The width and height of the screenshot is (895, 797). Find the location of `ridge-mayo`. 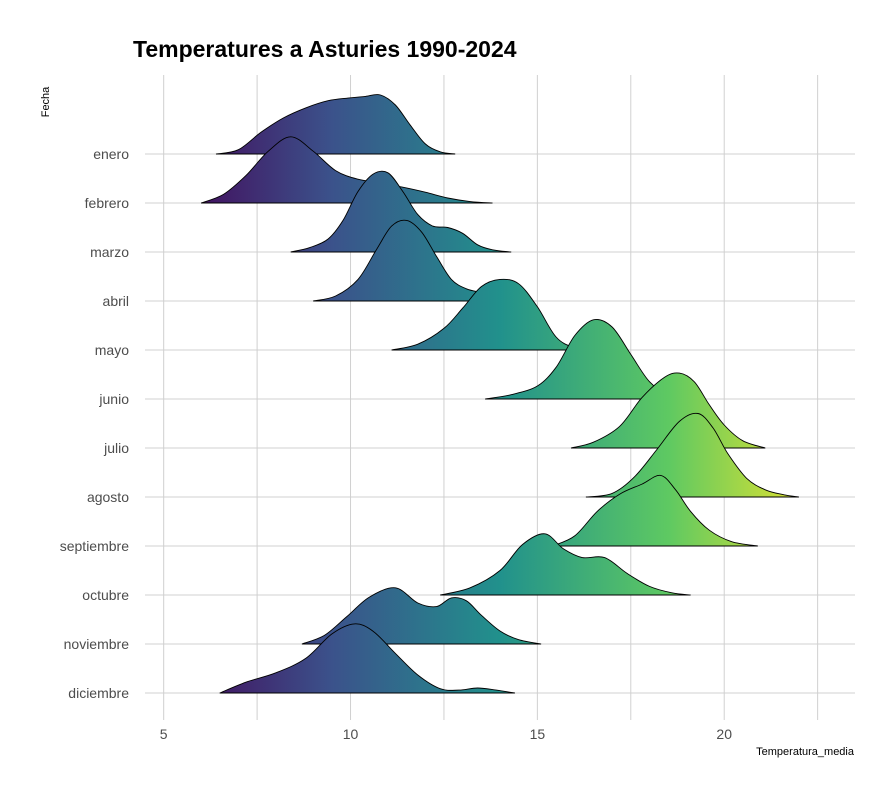

ridge-mayo is located at coordinates (492, 314).